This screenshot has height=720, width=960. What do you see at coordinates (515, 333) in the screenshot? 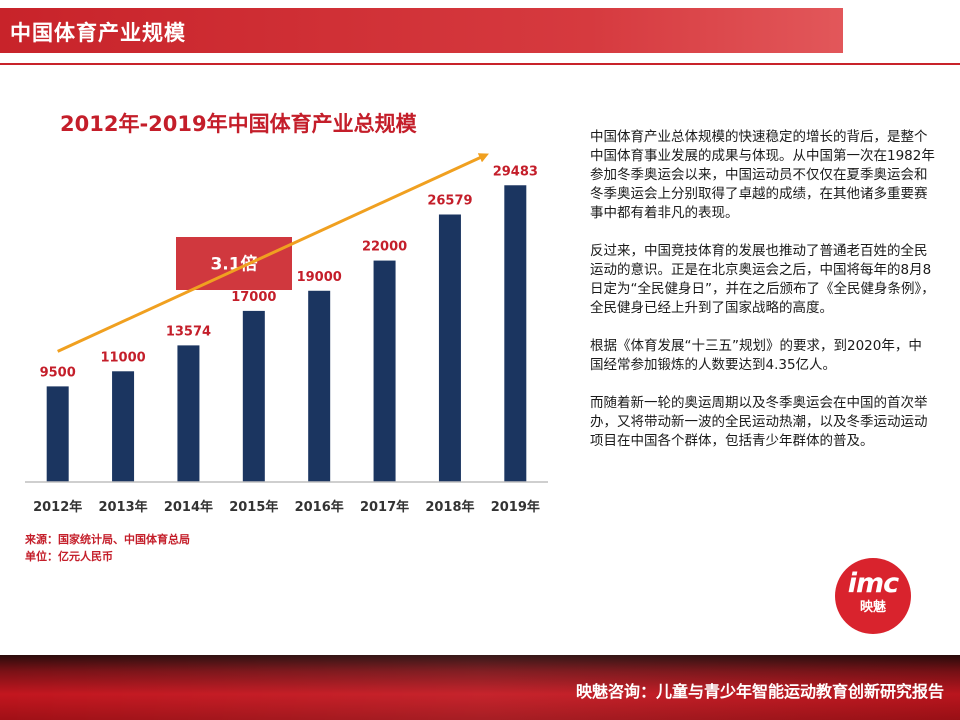
I see `bar-2019年` at bounding box center [515, 333].